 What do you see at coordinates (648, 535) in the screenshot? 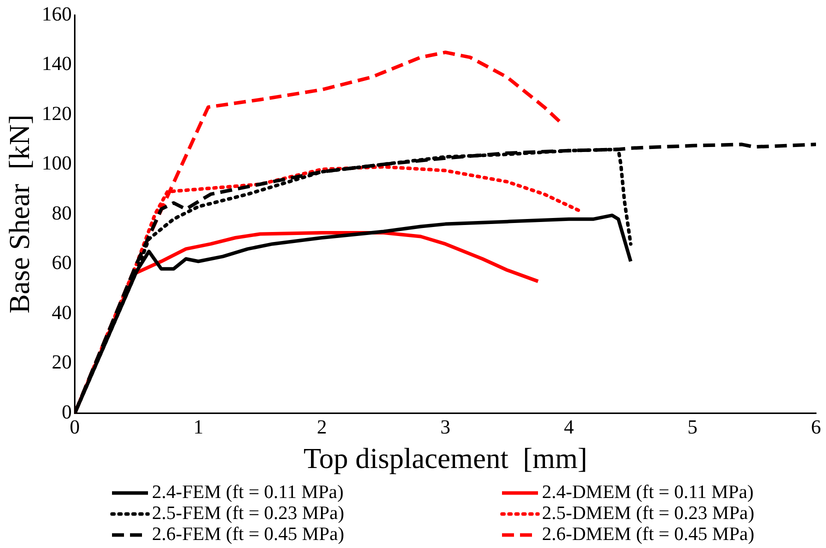
I see `legend-label: 2.6-DMEM (ft = 0.45 MPa)` at bounding box center [648, 535].